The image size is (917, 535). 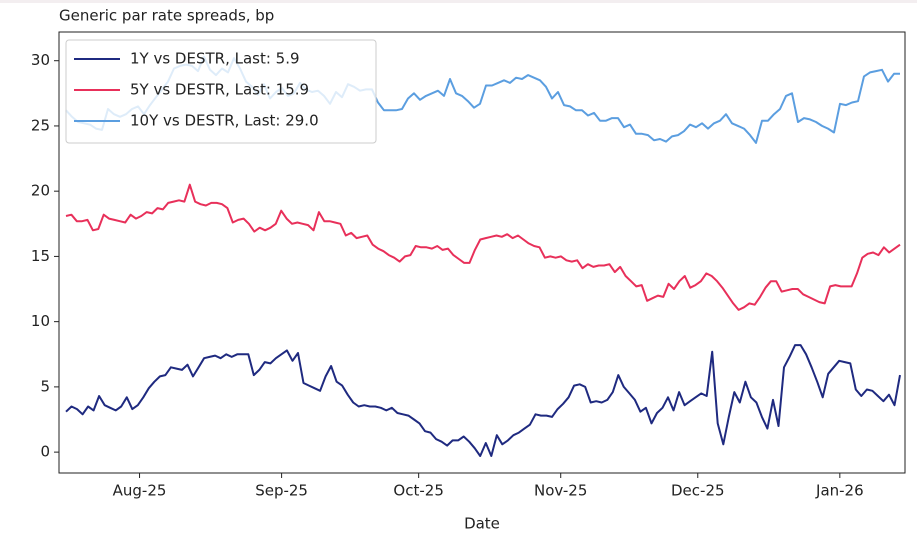 What do you see at coordinates (224, 121) in the screenshot?
I see `legend-label: 10Y vs DESTR, Last: 29.0` at bounding box center [224, 121].